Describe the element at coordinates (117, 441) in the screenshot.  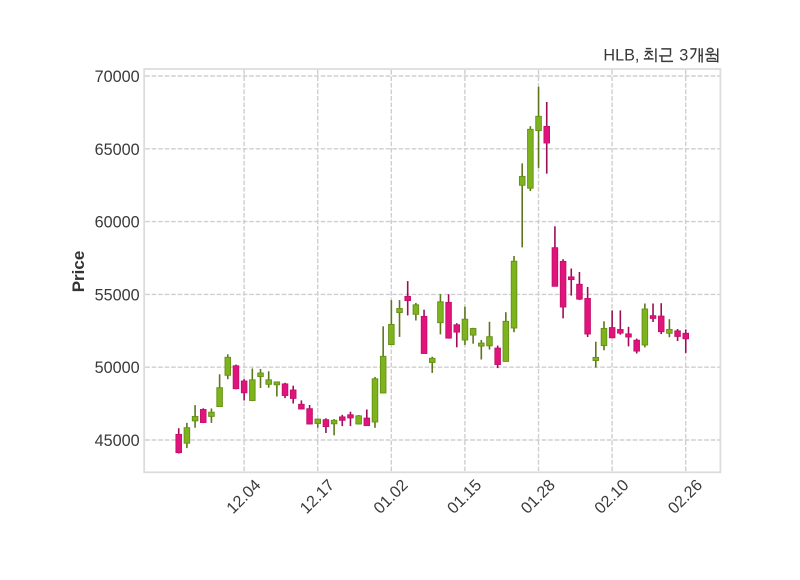
I see `svg-text: 45000` at that location.